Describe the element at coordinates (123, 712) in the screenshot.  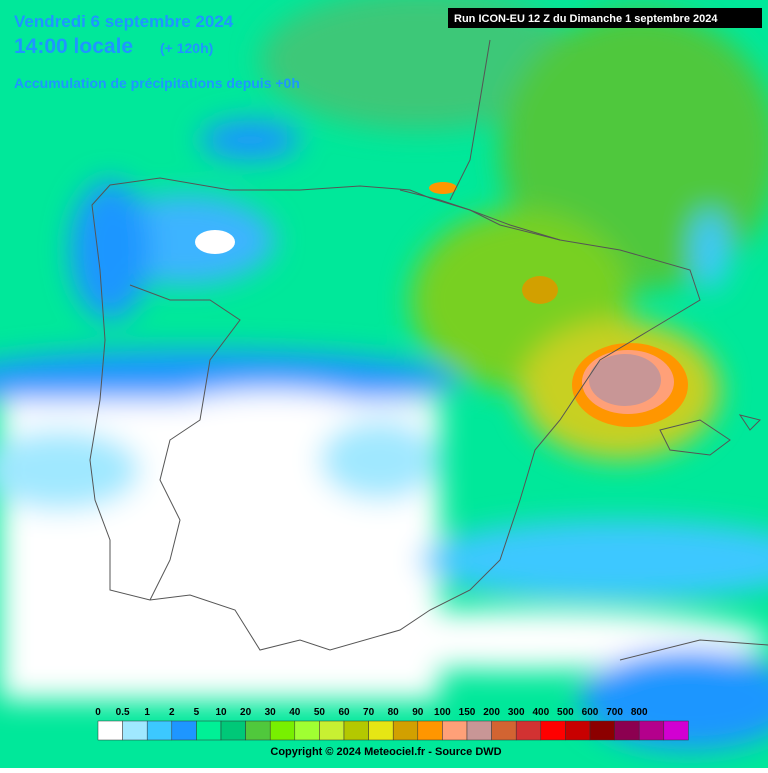
I see `legend-label: 0.5` at that location.